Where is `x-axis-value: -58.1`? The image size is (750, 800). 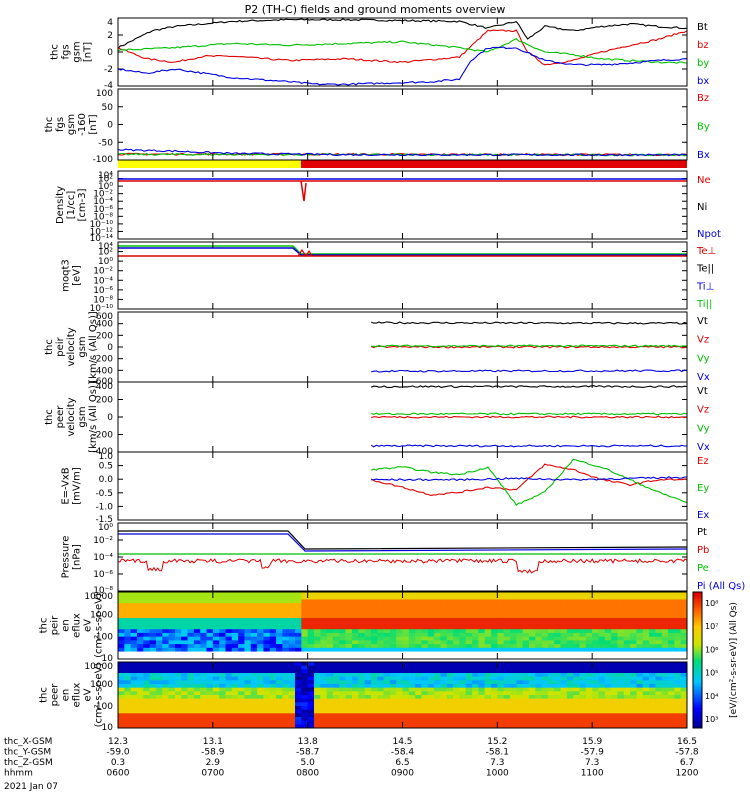 x-axis-value: -58.1 is located at coordinates (497, 753).